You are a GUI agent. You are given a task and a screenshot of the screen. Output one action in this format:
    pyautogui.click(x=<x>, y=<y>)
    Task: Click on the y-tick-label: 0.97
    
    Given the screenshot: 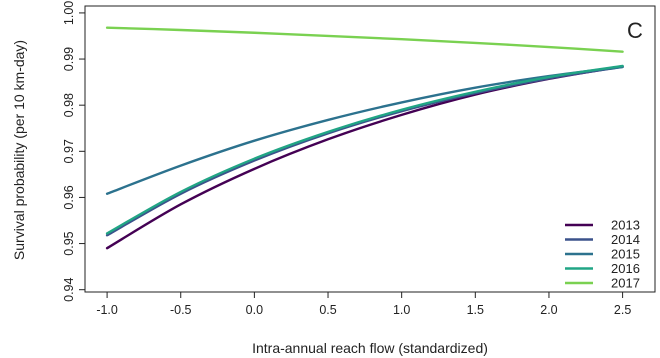 What is the action you would take?
    pyautogui.click(x=69, y=151)
    